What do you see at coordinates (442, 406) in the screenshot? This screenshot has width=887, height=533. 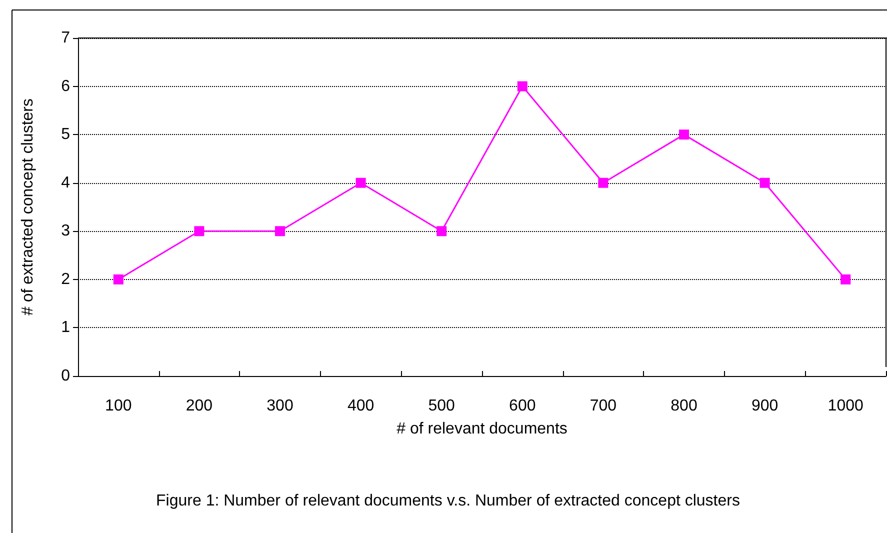 I see `x-tick-label: 500` at bounding box center [442, 406].